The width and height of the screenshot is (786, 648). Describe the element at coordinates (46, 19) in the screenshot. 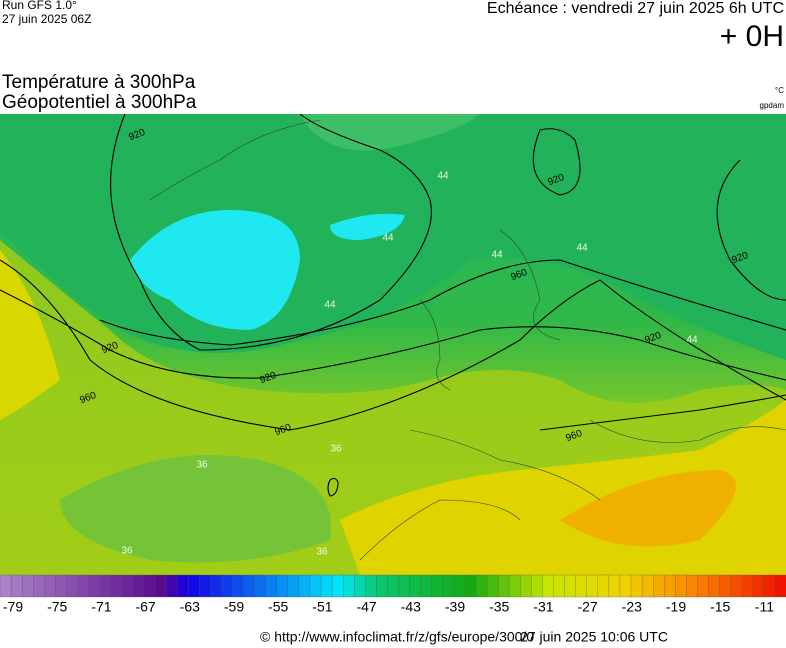

I see `run-date: 27 juin 2025 06Z` at that location.